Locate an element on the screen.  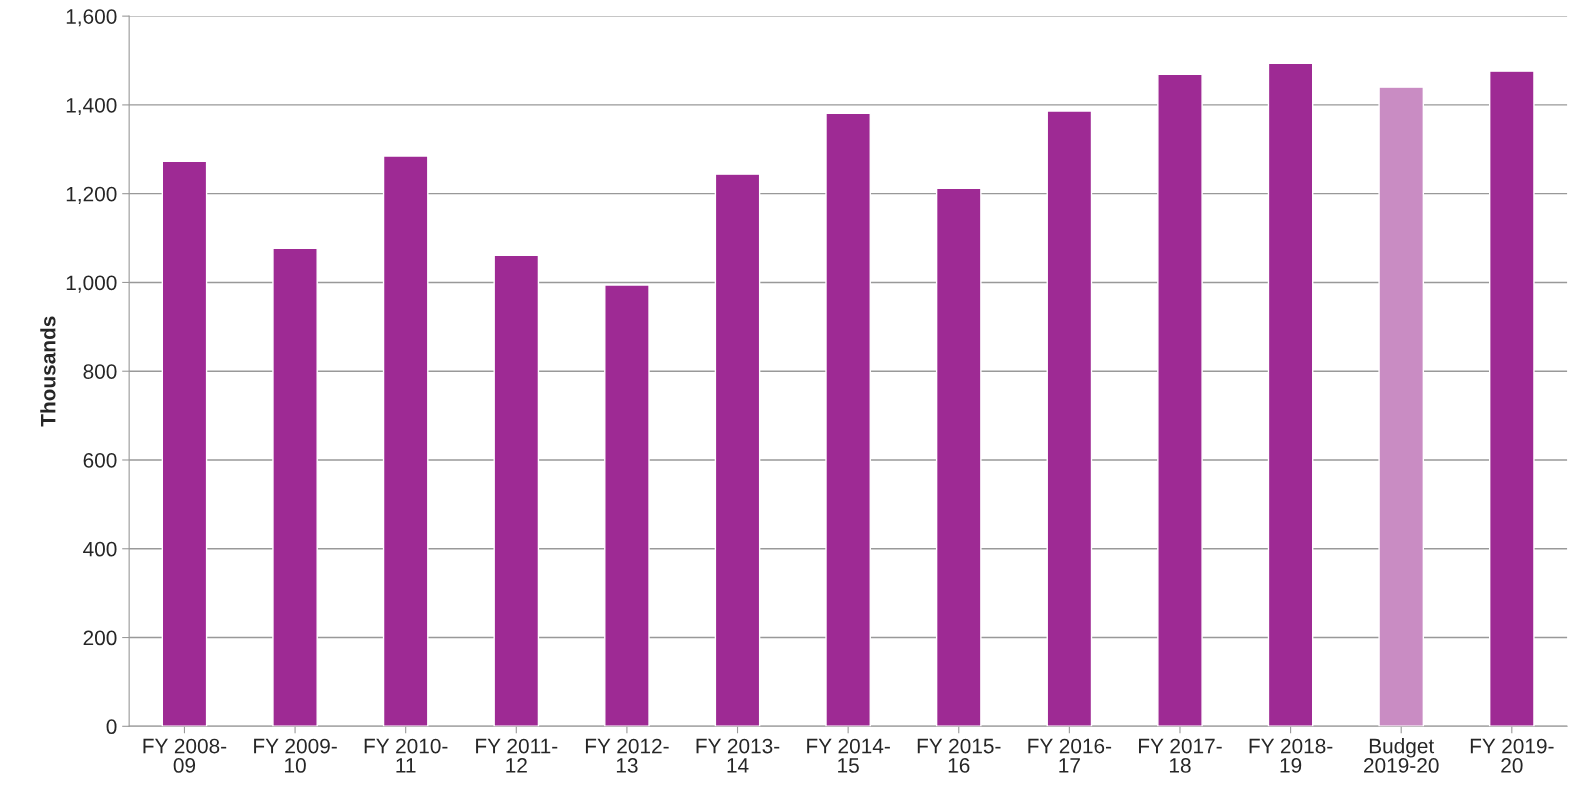
y-tick-label: 600 is located at coordinates (100, 460).